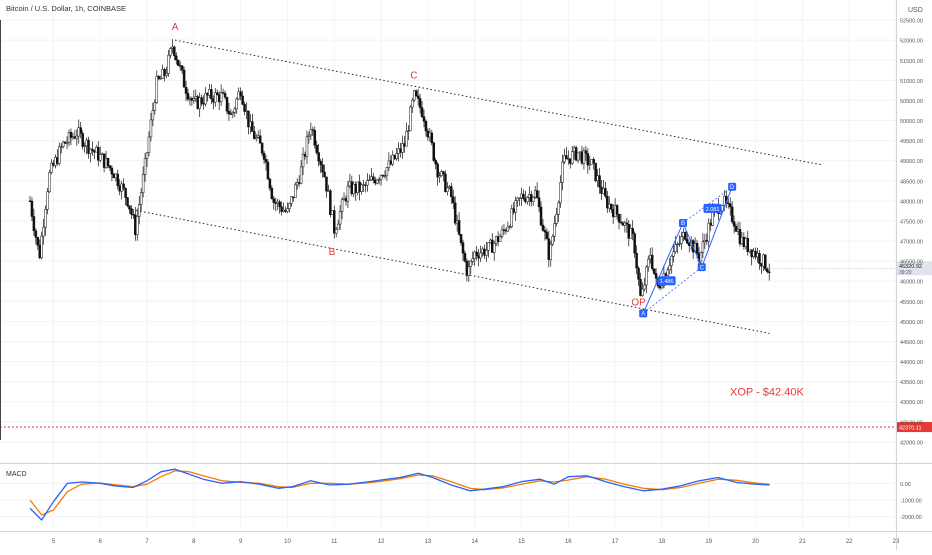 Image resolution: width=932 pixels, height=555 pixels. What do you see at coordinates (911, 182) in the screenshot?
I see `y-tick-label: 48500.00` at bounding box center [911, 182].